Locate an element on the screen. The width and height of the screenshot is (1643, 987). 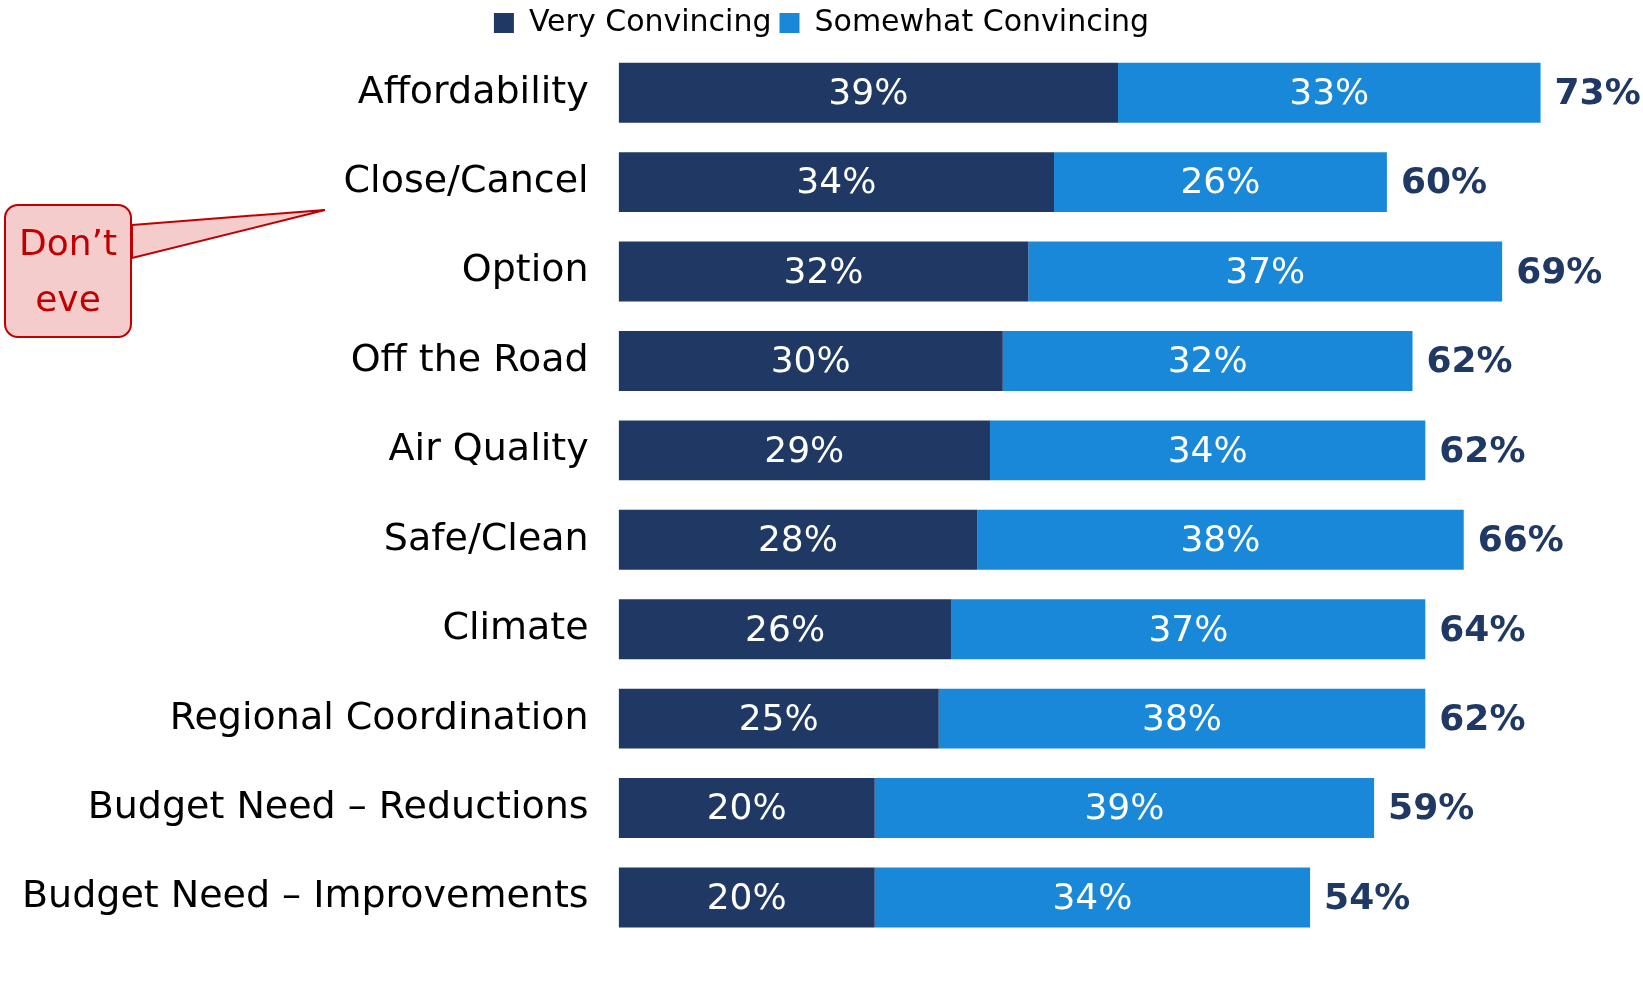
total-label: 54% is located at coordinates (1367, 896).